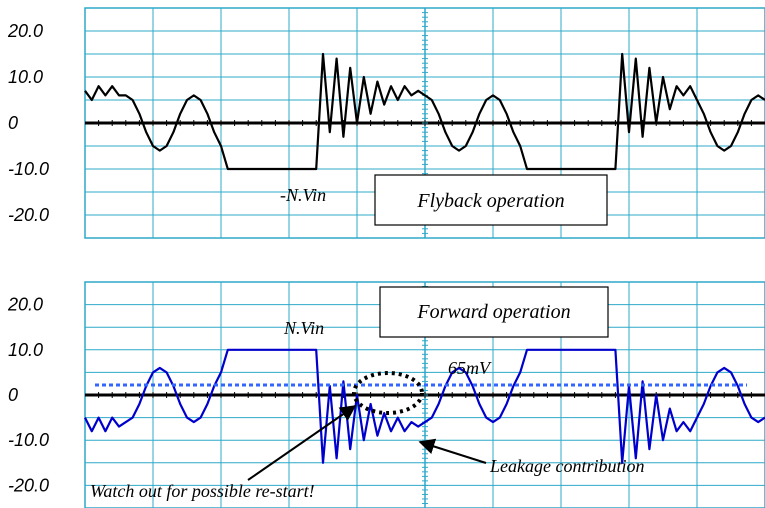 The width and height of the screenshot is (765, 508). Describe the element at coordinates (13, 395) in the screenshot. I see `forward-y-tick-label: 0` at that location.